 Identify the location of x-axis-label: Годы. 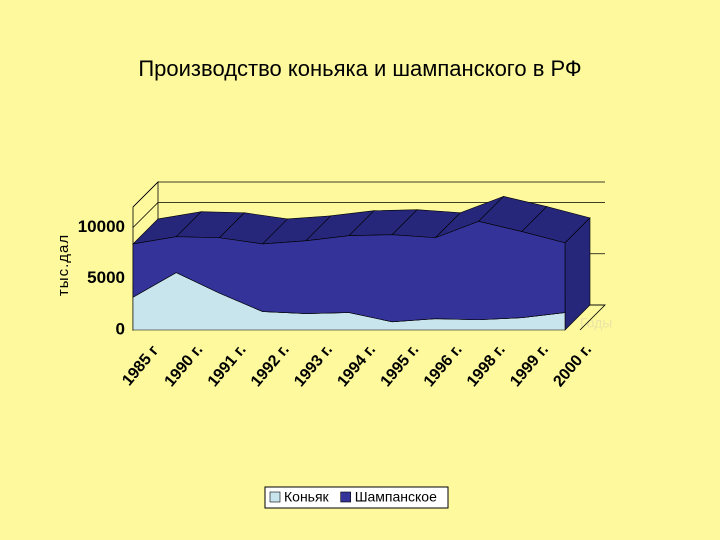
(596, 323).